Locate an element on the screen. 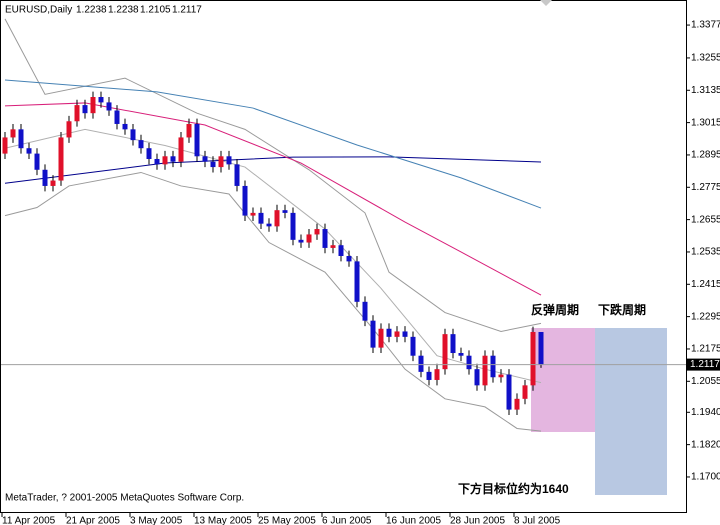  y-tick-label: 1.3377 is located at coordinates (705, 25).